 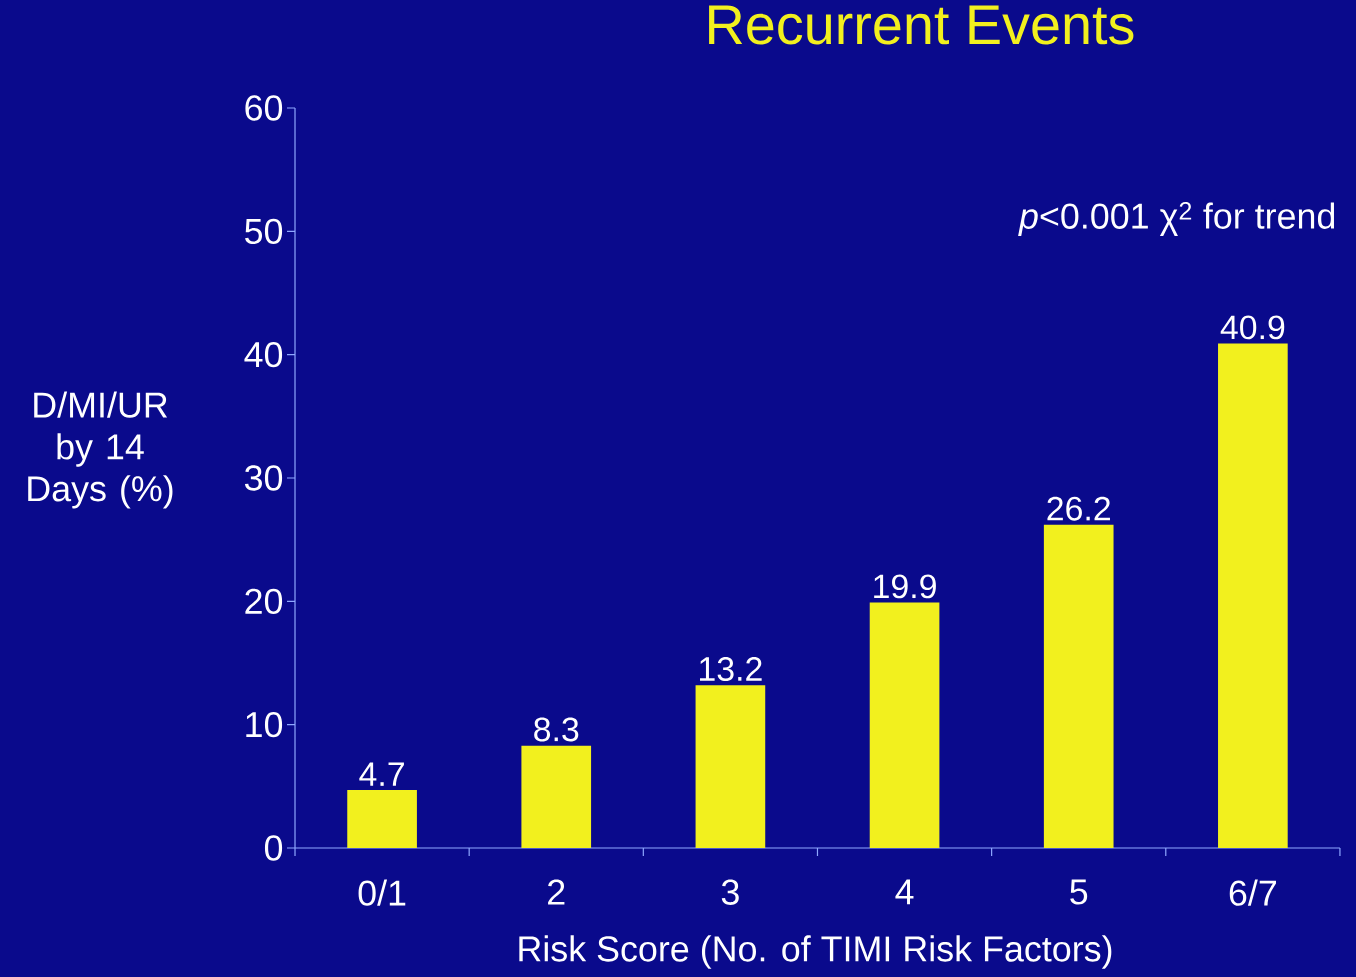 What do you see at coordinates (731, 669) in the screenshot?
I see `data-label: 13.2` at bounding box center [731, 669].